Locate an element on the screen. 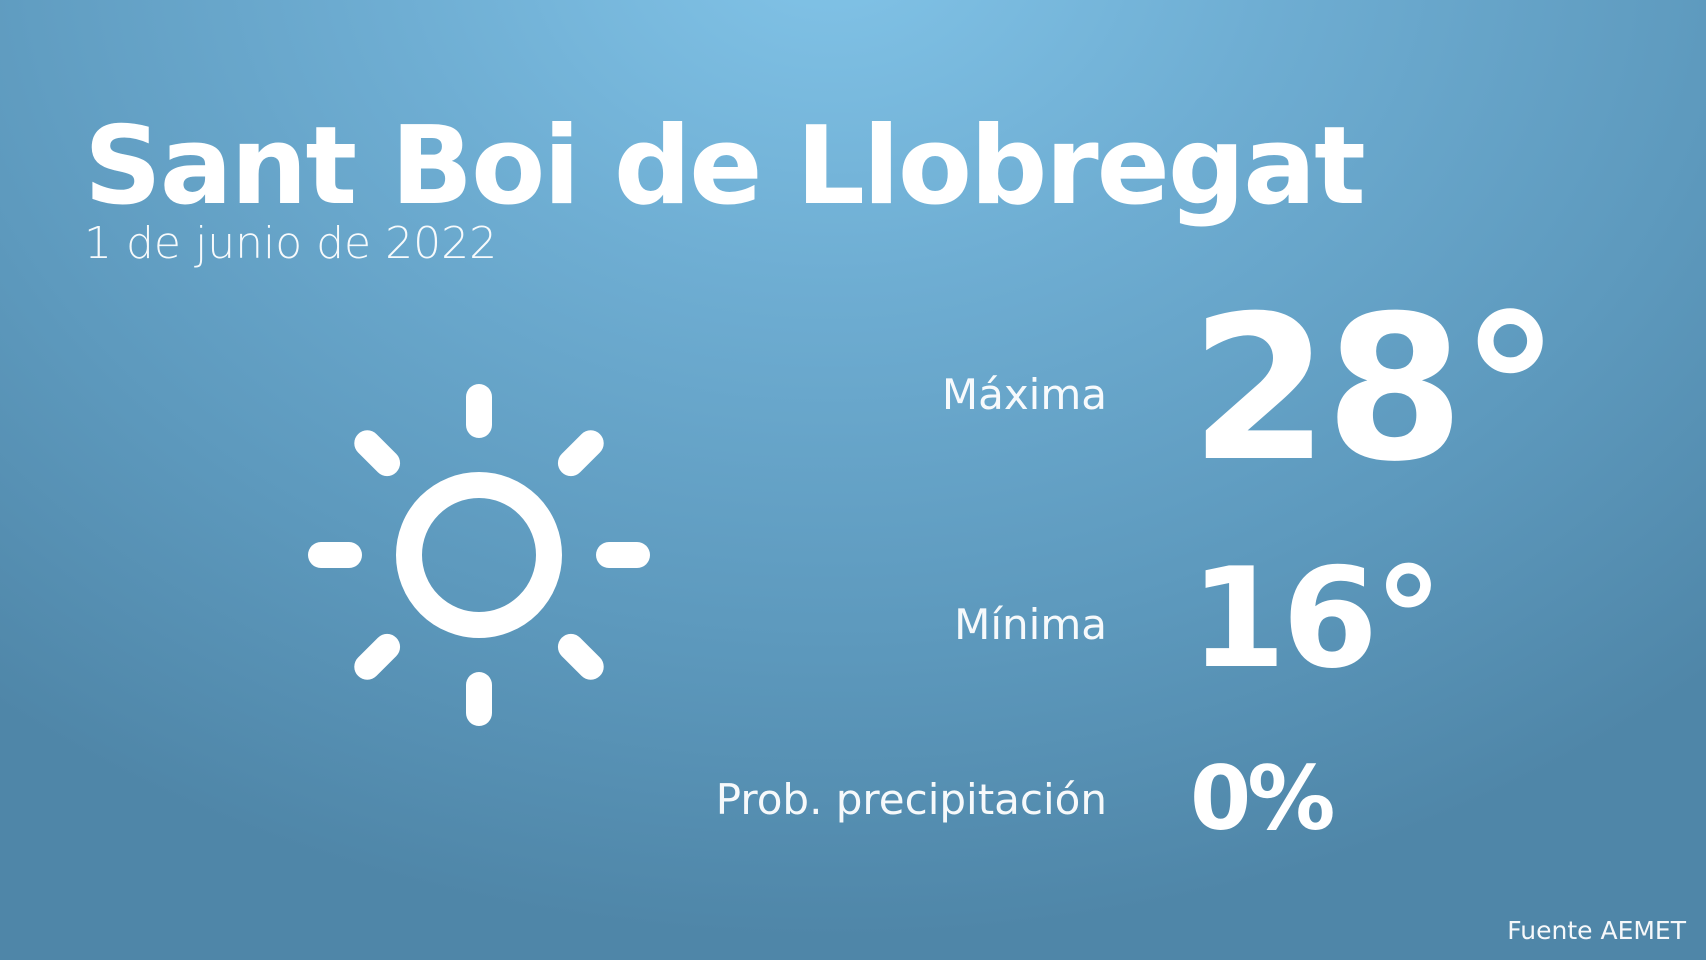 This screenshot has height=960, width=1706. min-temp-label: Mínima is located at coordinates (1030, 624).